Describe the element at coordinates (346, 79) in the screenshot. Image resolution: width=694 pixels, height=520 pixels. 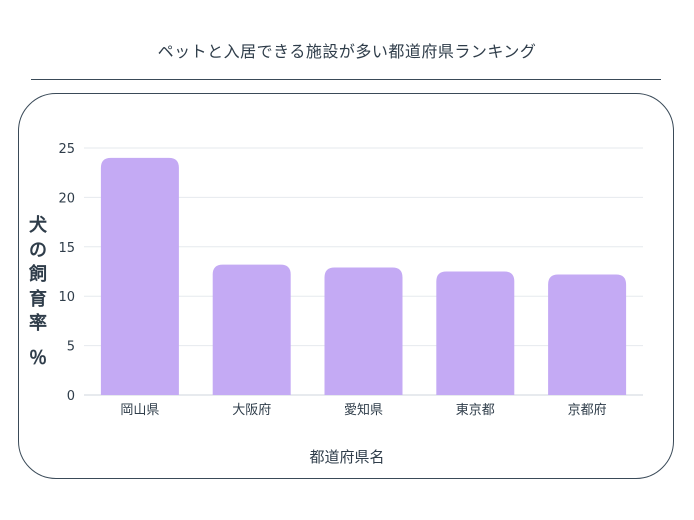
I see `title-divider` at that location.